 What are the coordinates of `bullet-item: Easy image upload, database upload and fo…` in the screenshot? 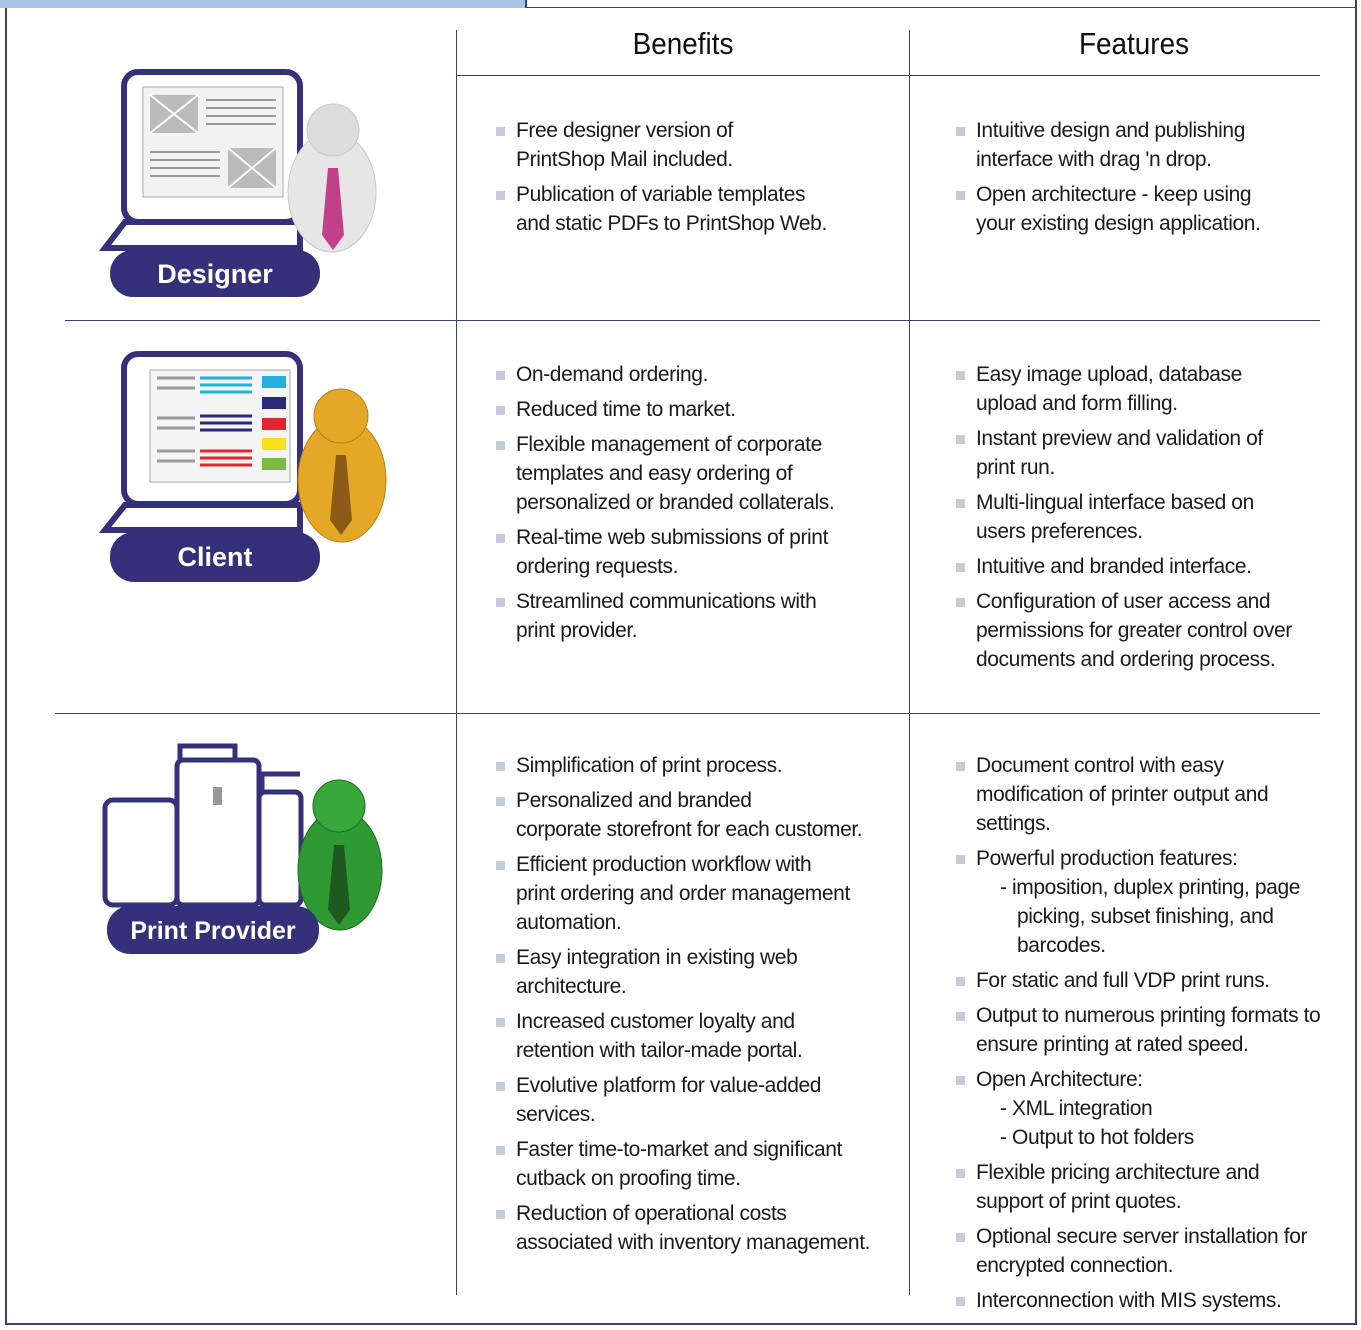 It's located at (1158, 389).